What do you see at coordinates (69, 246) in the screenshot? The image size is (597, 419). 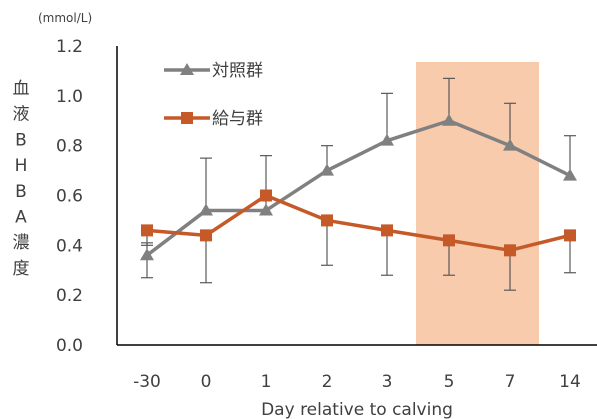 I see `y-tick-label: 0.4` at bounding box center [69, 246].